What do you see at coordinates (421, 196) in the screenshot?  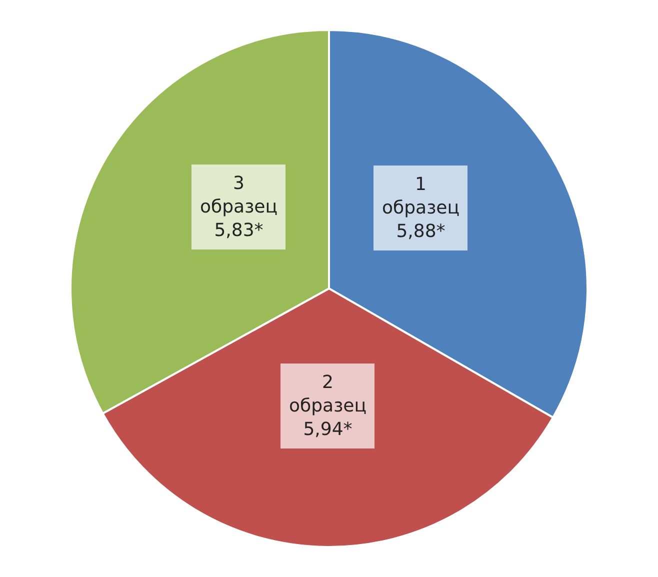 I see `slice-label: 1 образец` at bounding box center [421, 196].